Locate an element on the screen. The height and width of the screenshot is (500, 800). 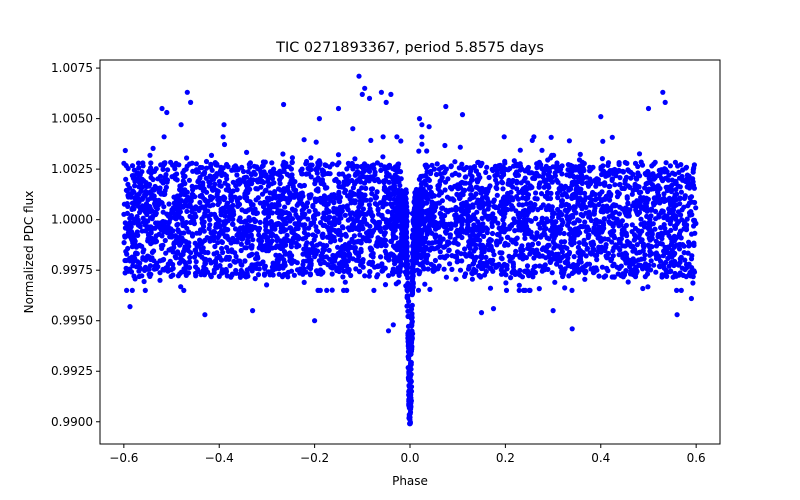
y-tick-label: 1.0075 is located at coordinates (72, 68).